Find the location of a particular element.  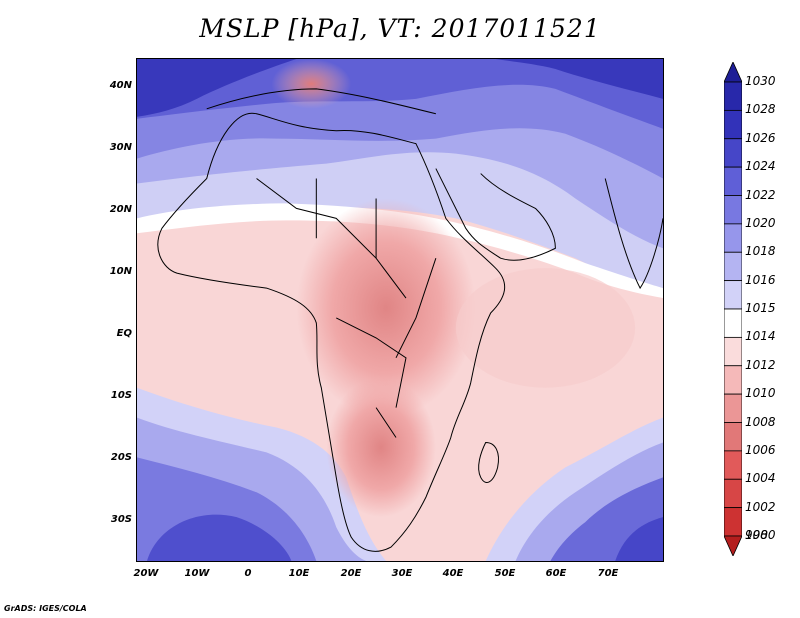

colorbar-label: 1000 is located at coordinates (760, 535).